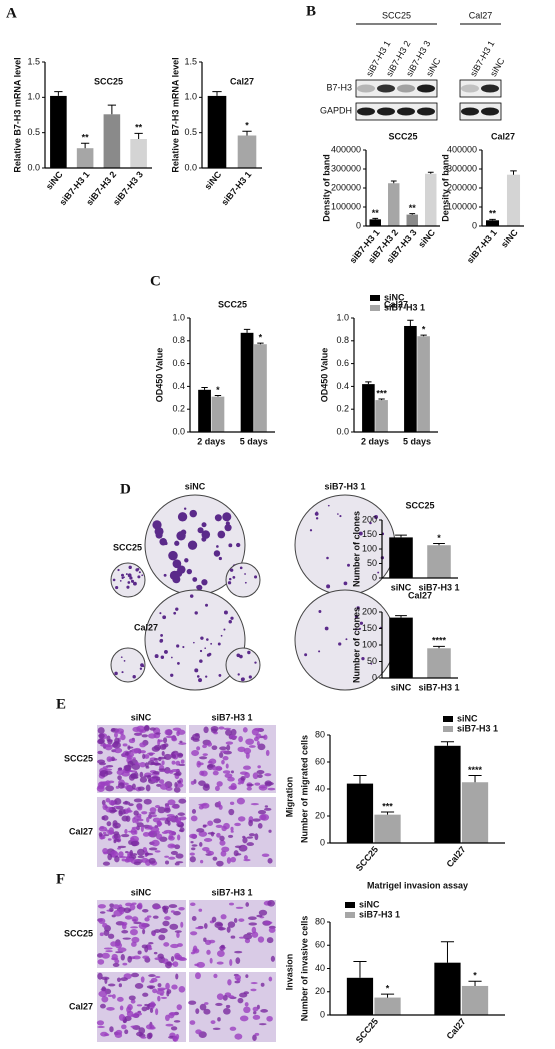 This screenshot has width=555, height=1049. I want to click on blot-group-label: Cal27, so click(481, 15).